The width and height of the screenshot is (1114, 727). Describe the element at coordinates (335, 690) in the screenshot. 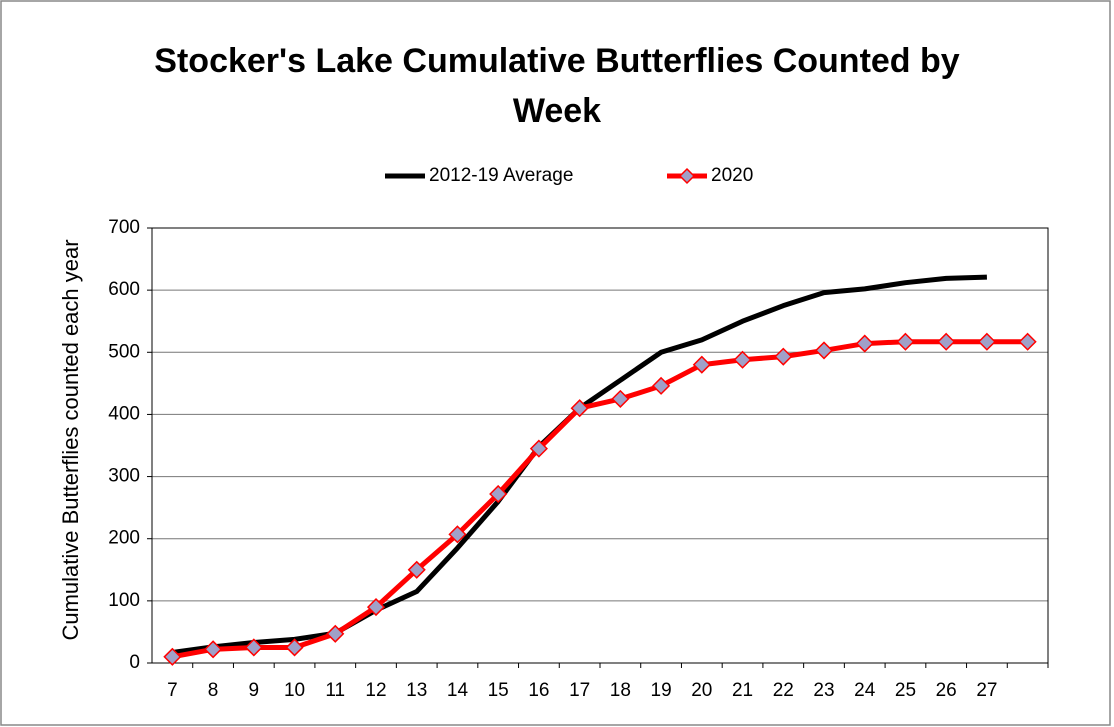

I see `x-tick-label: 11` at that location.